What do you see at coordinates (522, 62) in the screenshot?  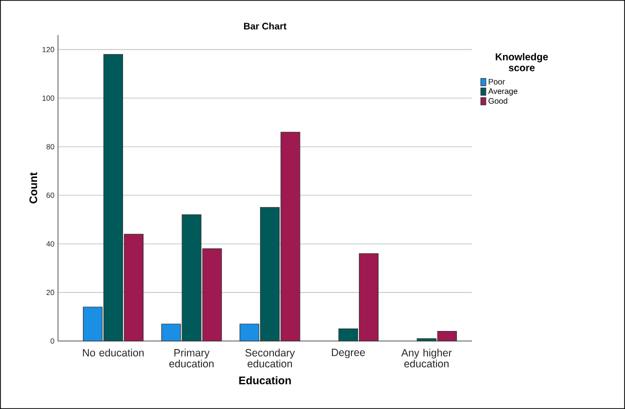 I see `legend-title: Knowledge score` at bounding box center [522, 62].